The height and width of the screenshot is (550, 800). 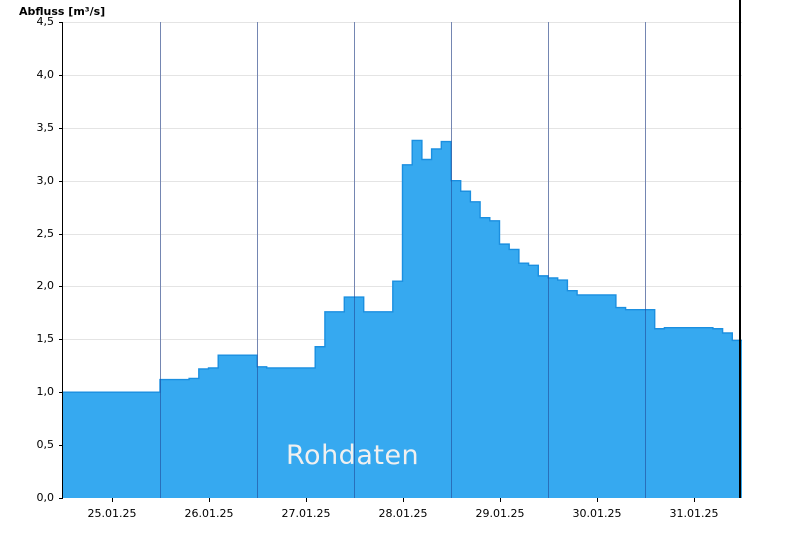 What do you see at coordinates (45, 391) in the screenshot?
I see `y-axis-tick-label: 1,0` at bounding box center [45, 391].